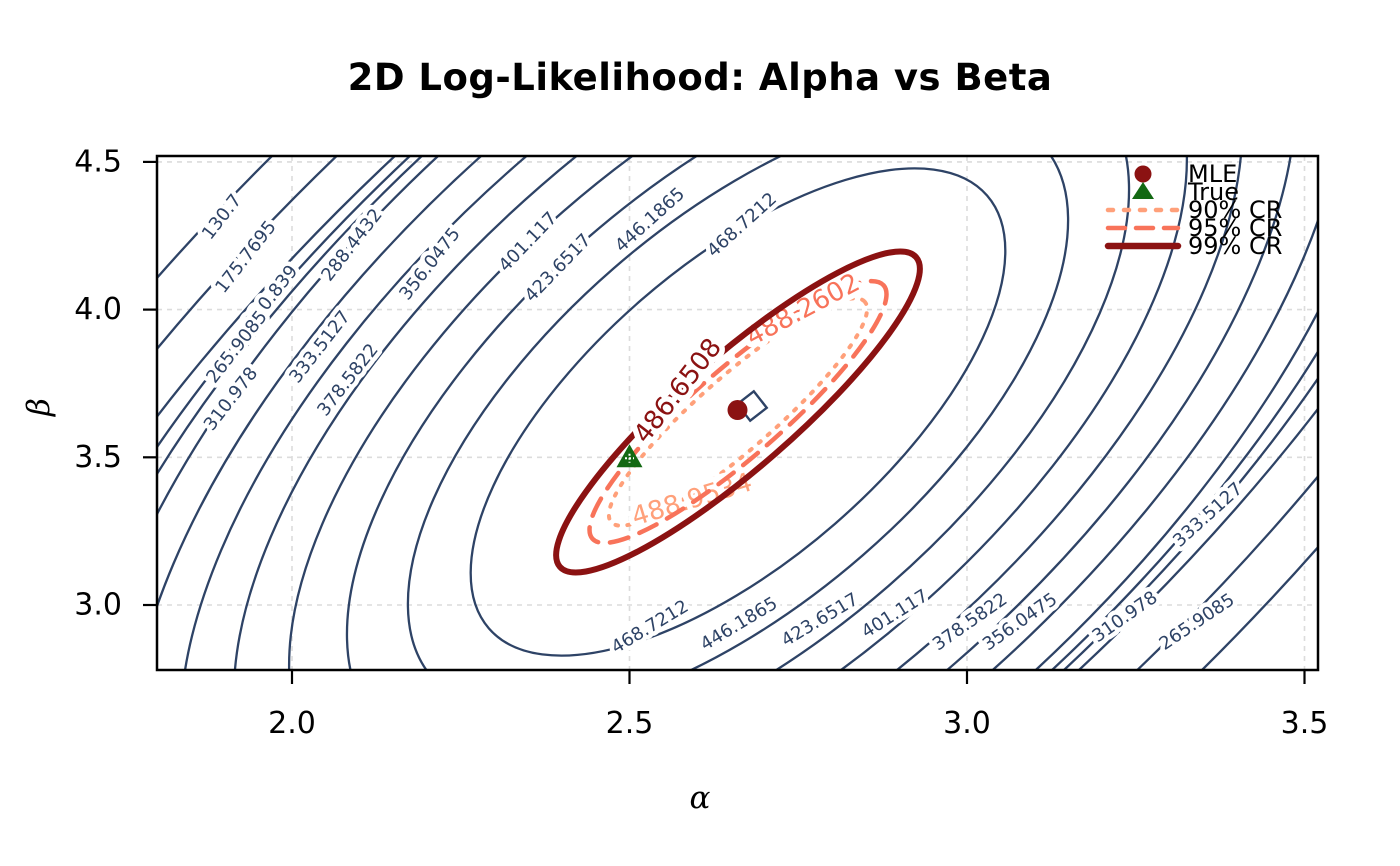 The image size is (1400, 866). I want to click on x-tick-label: 2.0, so click(292, 723).